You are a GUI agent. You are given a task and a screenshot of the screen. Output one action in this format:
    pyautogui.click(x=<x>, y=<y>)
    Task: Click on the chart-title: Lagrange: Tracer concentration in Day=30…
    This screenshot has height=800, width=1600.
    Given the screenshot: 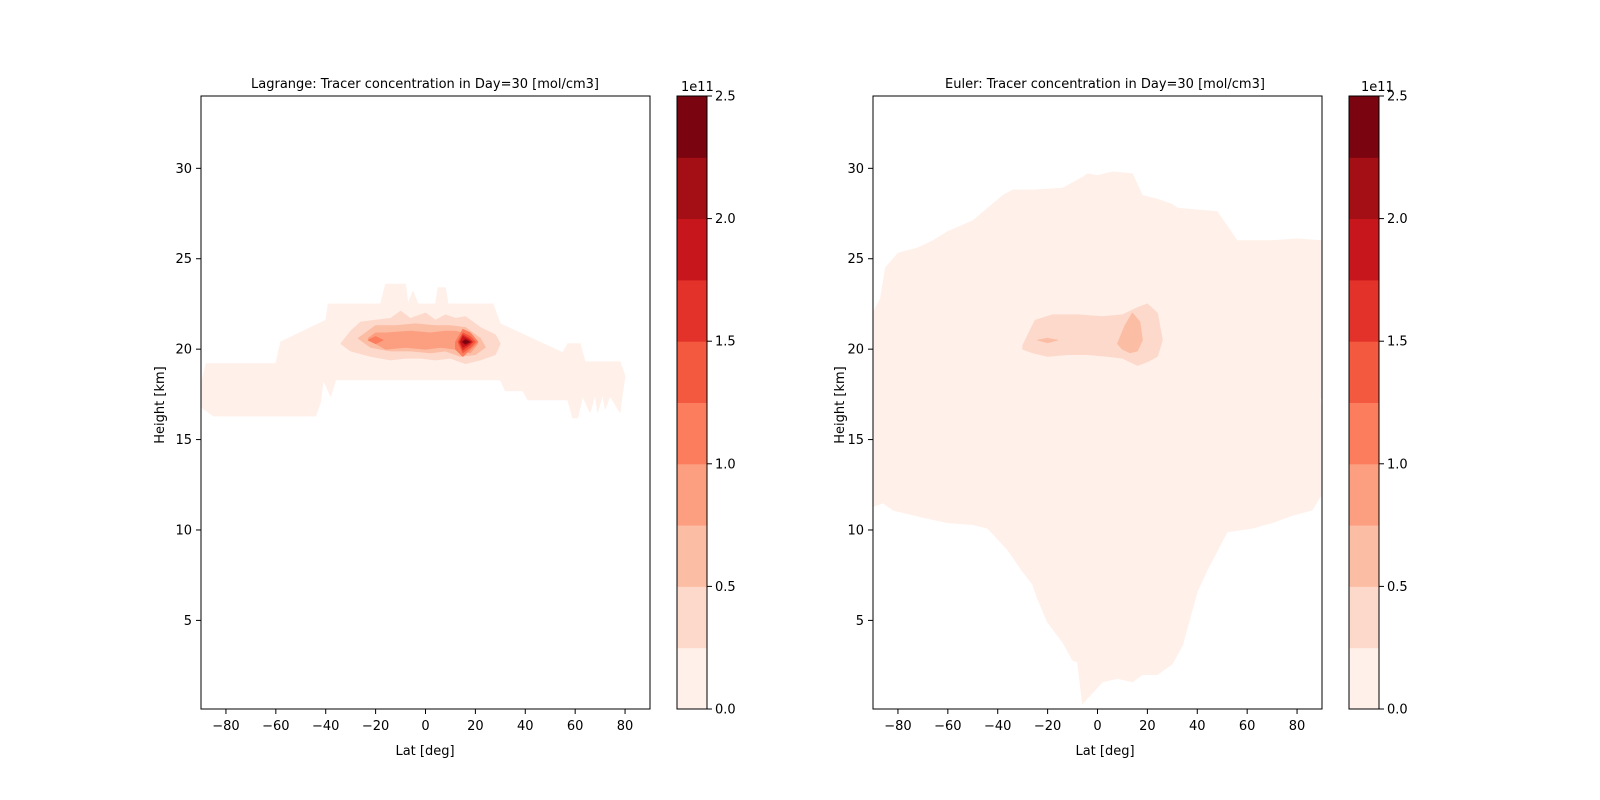 What is the action you would take?
    pyautogui.click(x=425, y=84)
    